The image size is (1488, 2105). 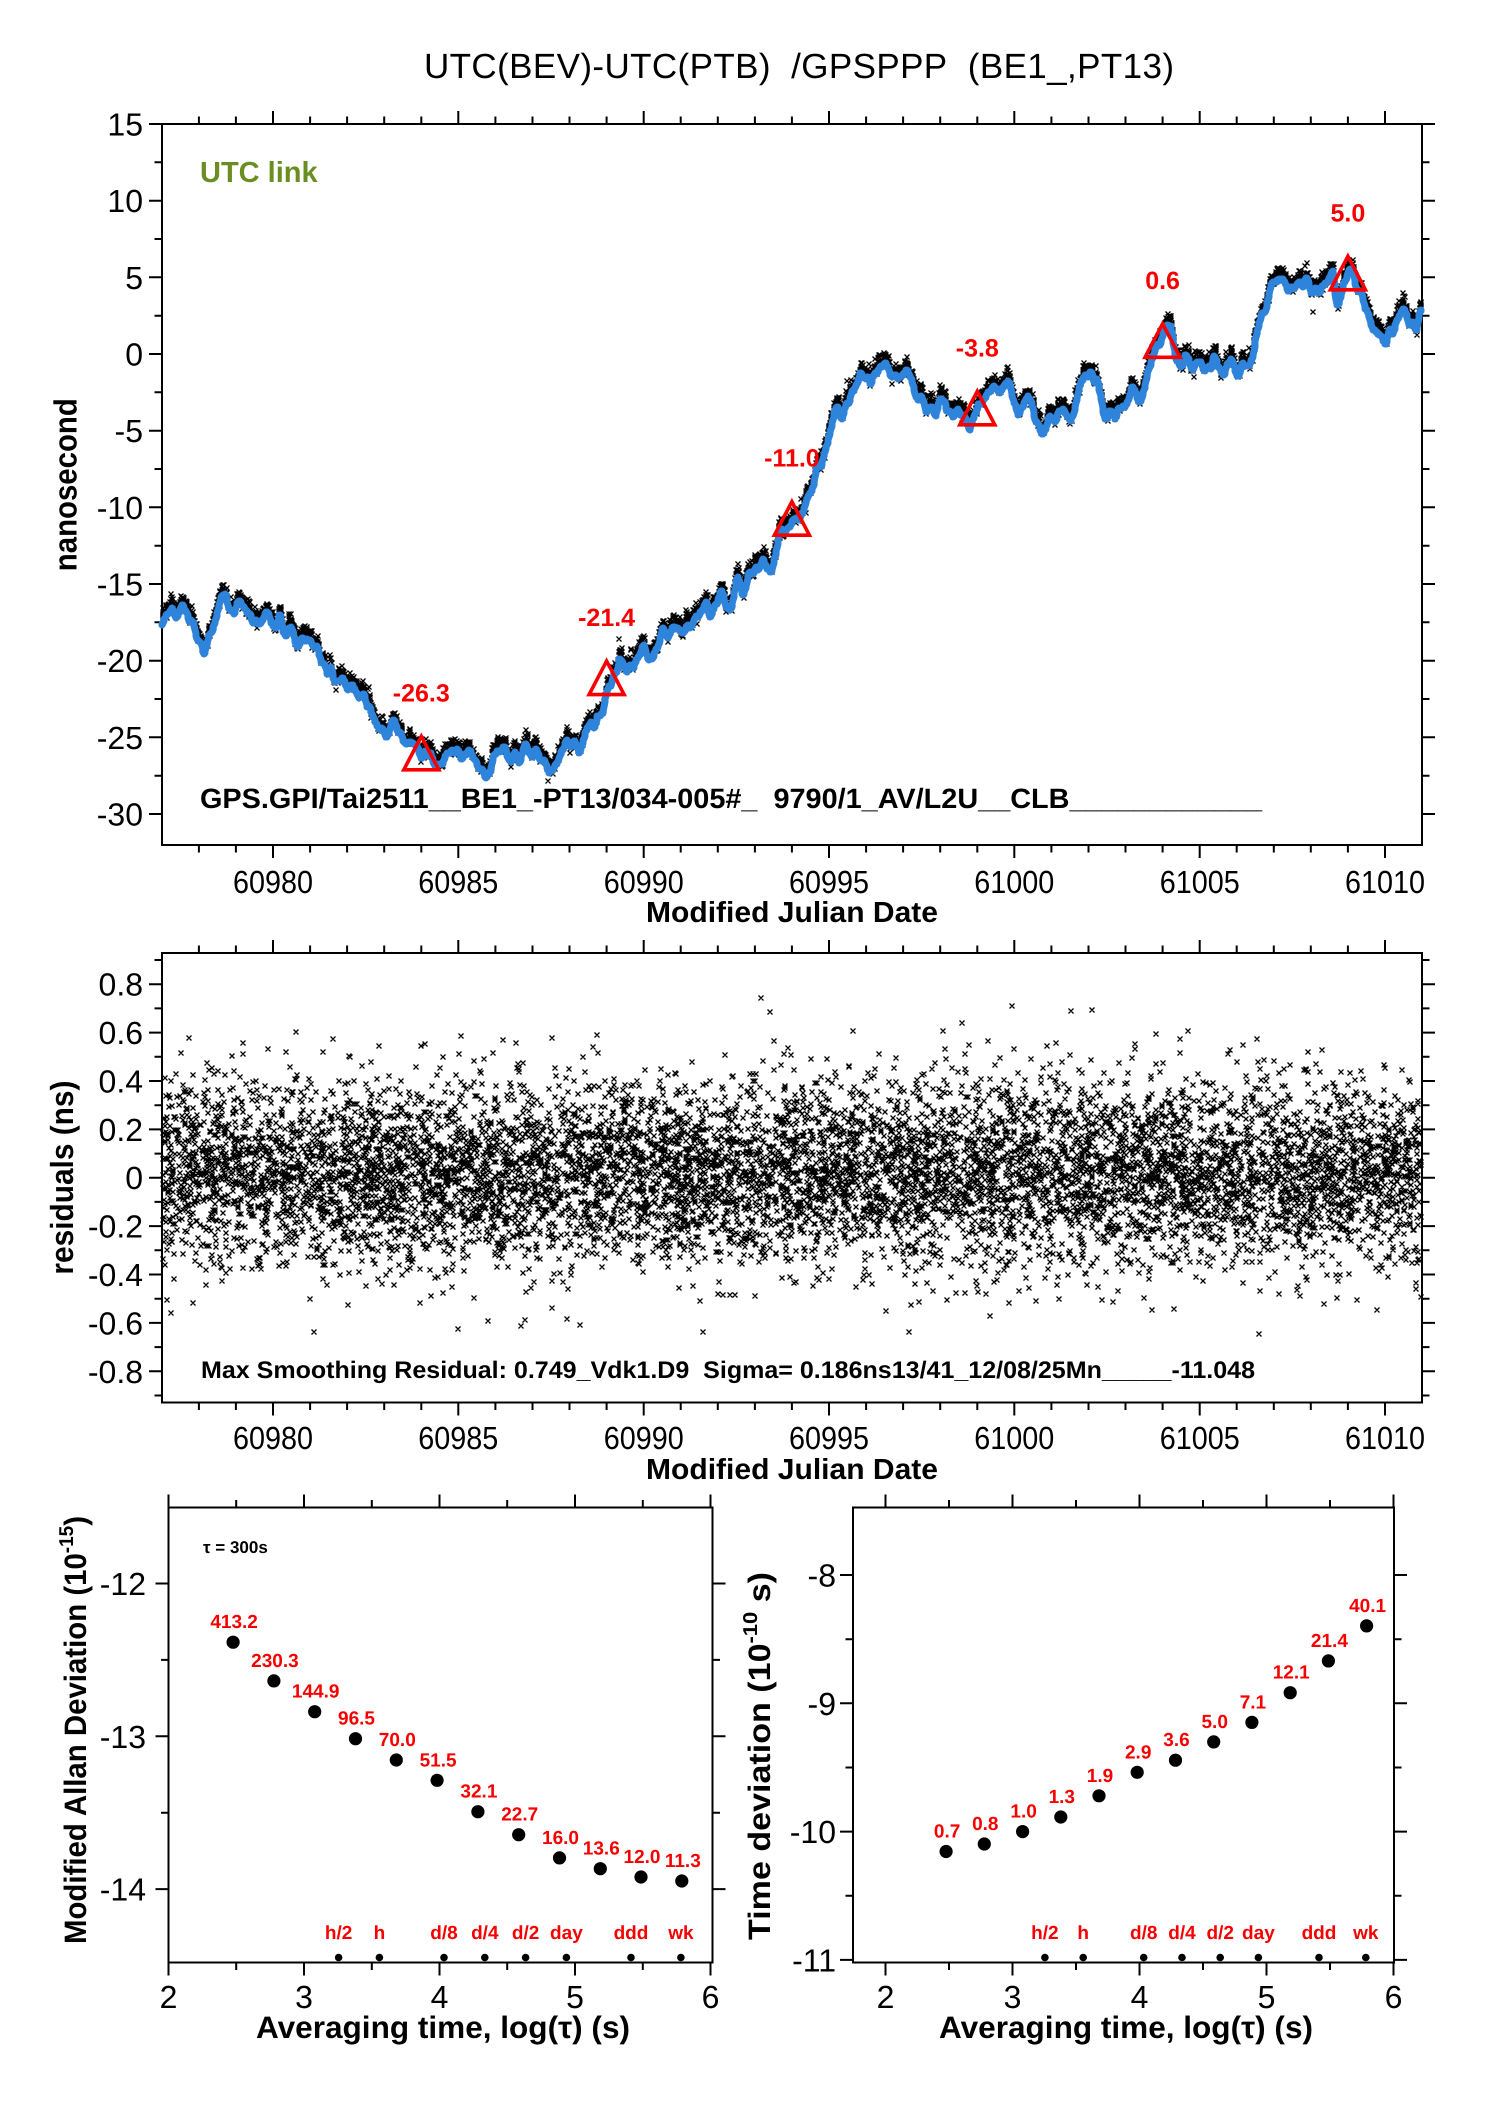 What do you see at coordinates (115, 1372) in the screenshot?
I see `svg-text: -0.8` at bounding box center [115, 1372].